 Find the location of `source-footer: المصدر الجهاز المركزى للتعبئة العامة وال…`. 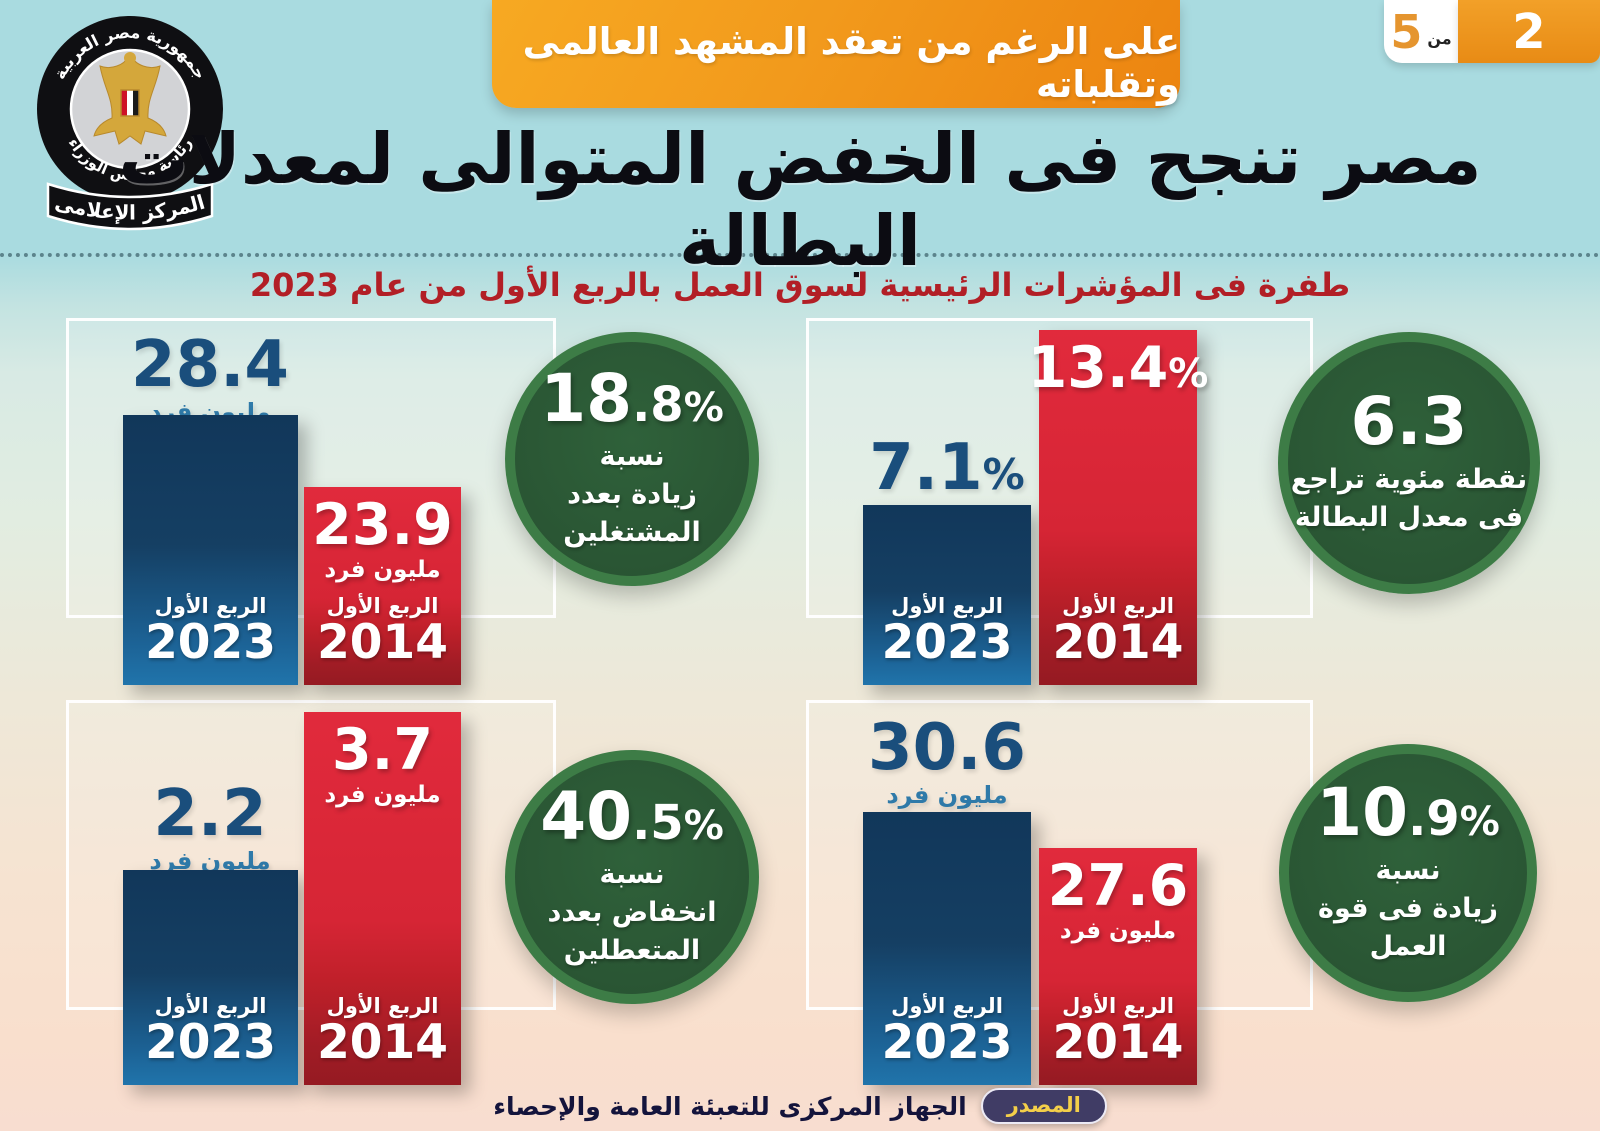

source-footer: المصدر الجهاز المركزى للتعبئة العامة وال… is located at coordinates (800, 1106).